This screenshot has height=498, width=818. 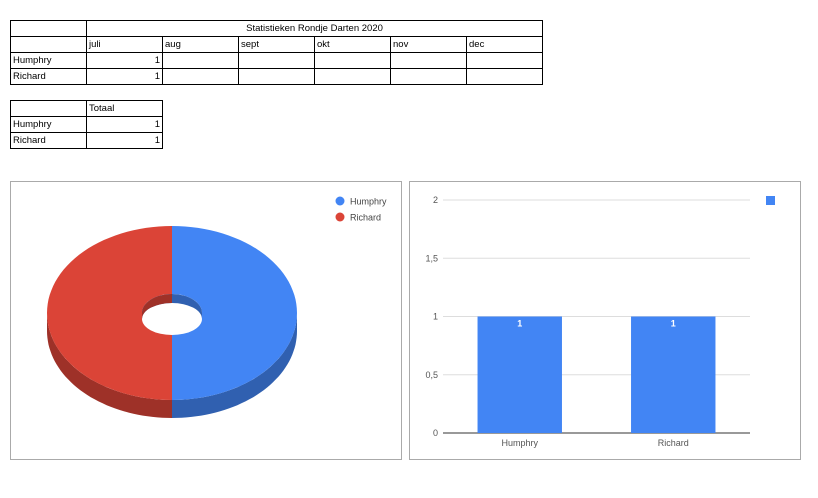 I want to click on month-header: okt, so click(x=352, y=44).